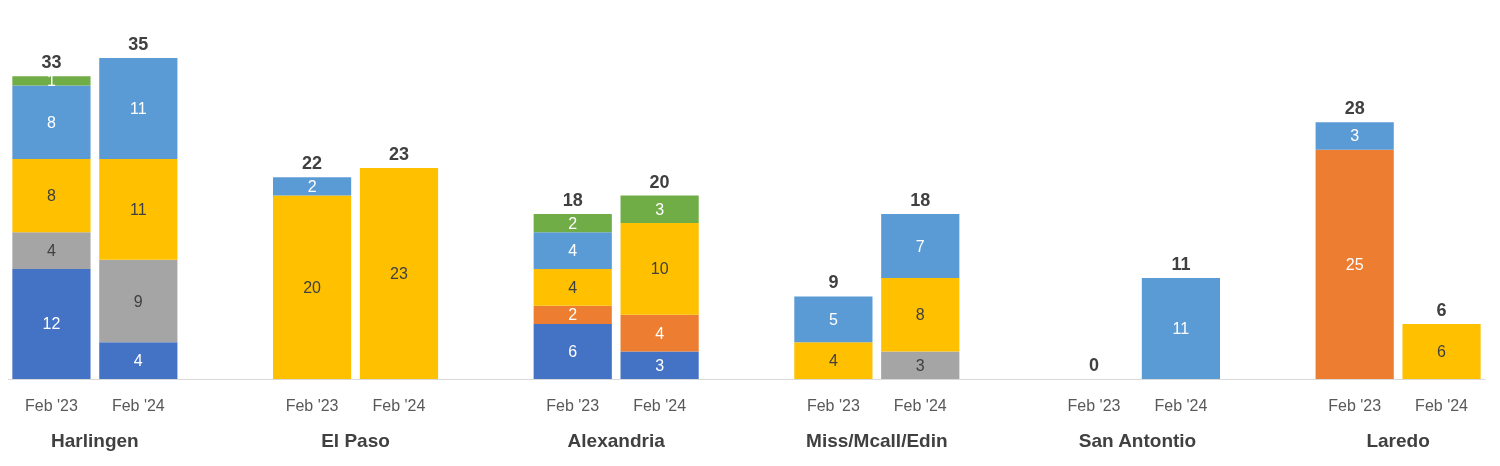 This screenshot has height=466, width=1500. What do you see at coordinates (877, 440) in the screenshot?
I see `text: Miss/Mcall/Edin` at bounding box center [877, 440].